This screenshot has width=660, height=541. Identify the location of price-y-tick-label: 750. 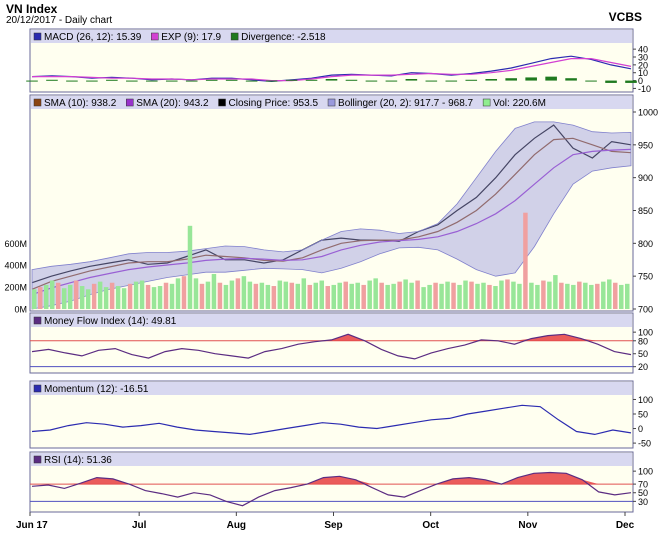
(645, 277).